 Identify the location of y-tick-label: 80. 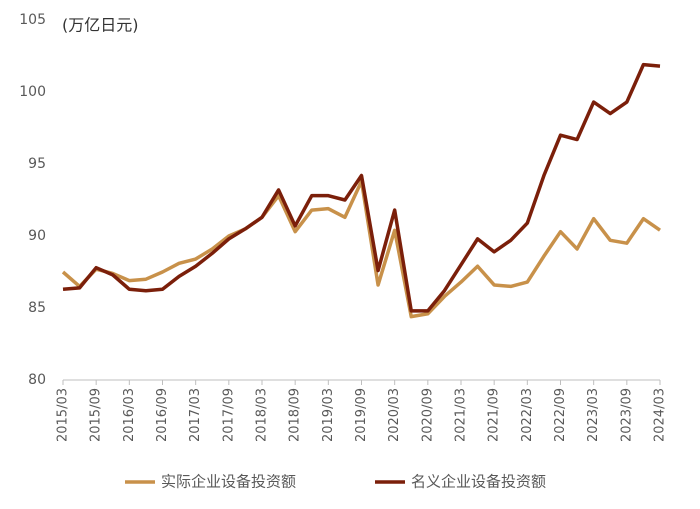
(37, 380).